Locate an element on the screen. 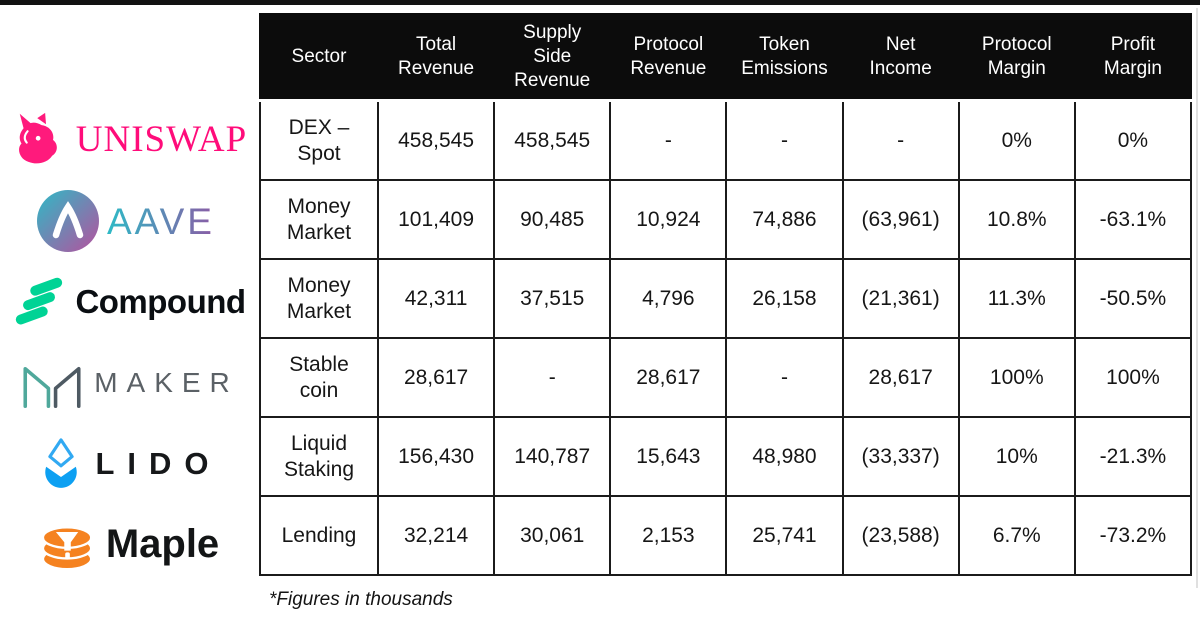 Image resolution: width=1200 pixels, height=627 pixels. cell-supply-side-revenue: - is located at coordinates (552, 377).